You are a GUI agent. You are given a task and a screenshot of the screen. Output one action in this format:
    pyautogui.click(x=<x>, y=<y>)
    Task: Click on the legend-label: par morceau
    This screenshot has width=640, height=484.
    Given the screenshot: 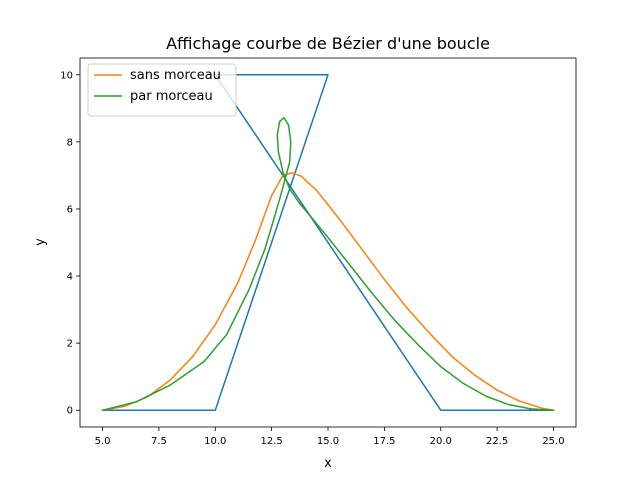 What is the action you would take?
    pyautogui.click(x=171, y=96)
    